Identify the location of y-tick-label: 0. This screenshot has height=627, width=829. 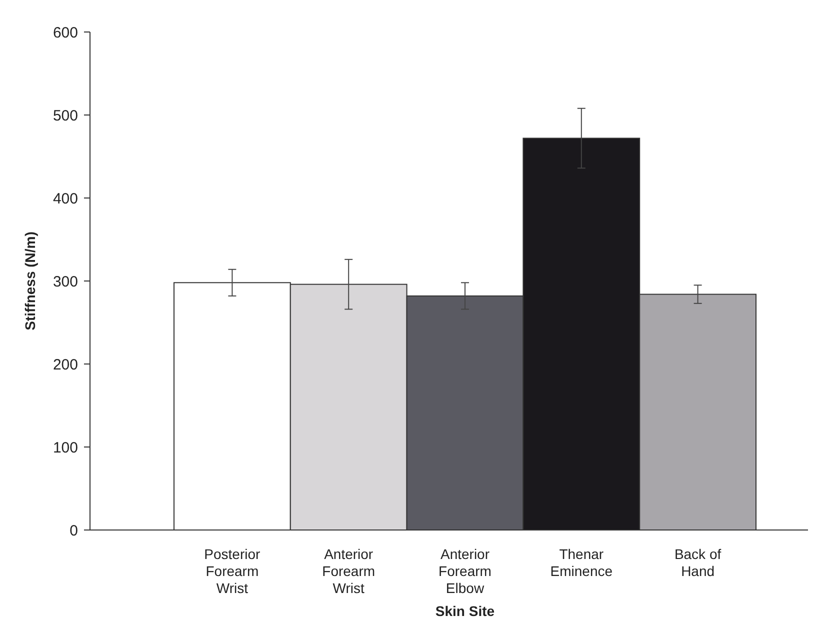
(74, 531).